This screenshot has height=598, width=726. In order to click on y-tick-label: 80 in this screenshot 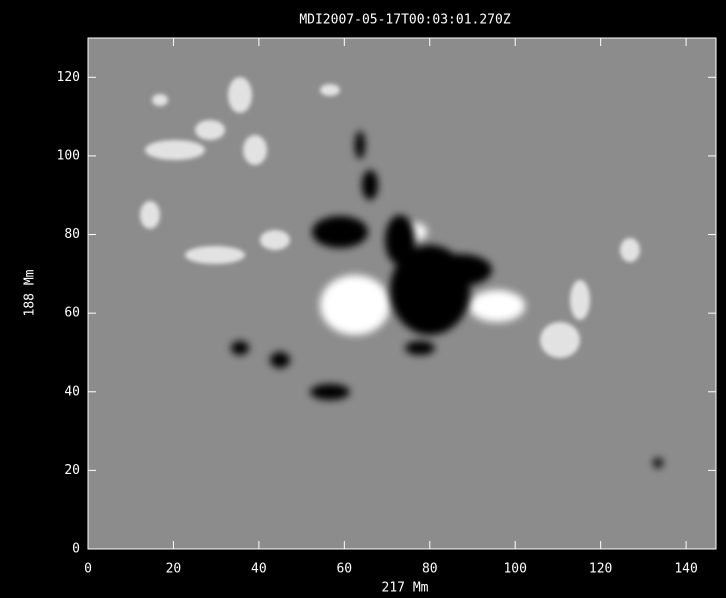, I will do `click(72, 234)`.